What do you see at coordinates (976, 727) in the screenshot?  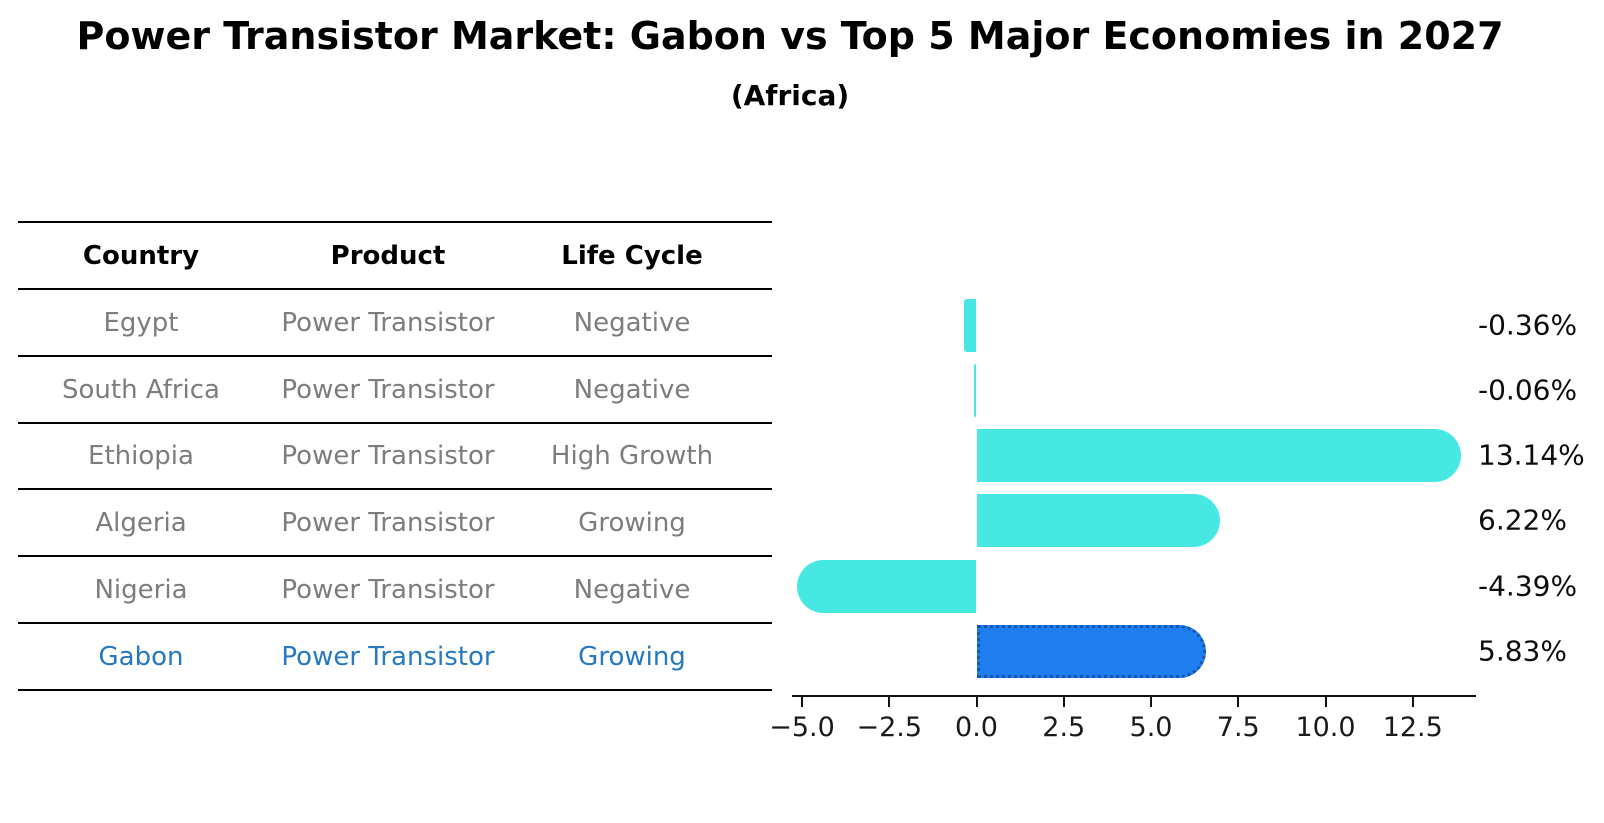 I see `x-axis-tick-label: 0.0` at bounding box center [976, 727].